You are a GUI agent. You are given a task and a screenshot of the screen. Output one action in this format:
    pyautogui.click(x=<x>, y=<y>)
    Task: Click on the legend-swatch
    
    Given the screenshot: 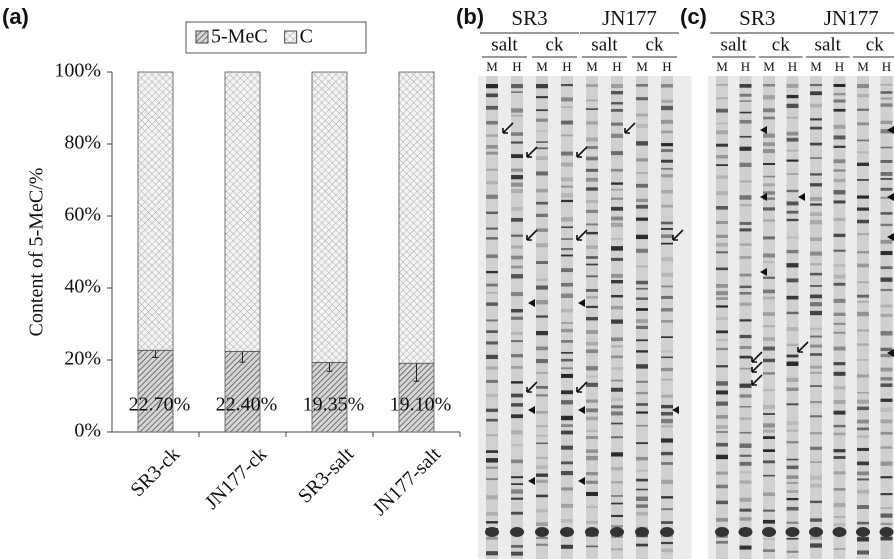 What is the action you would take?
    pyautogui.click(x=202, y=37)
    